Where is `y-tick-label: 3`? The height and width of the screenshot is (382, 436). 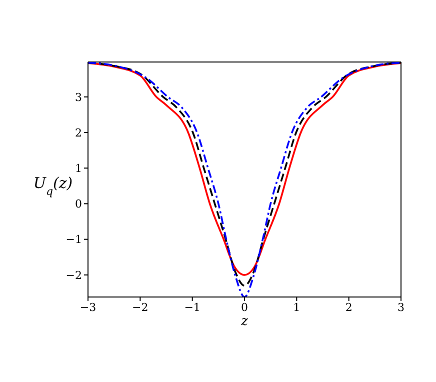
y-tick-label: 3 is located at coordinates (78, 97).